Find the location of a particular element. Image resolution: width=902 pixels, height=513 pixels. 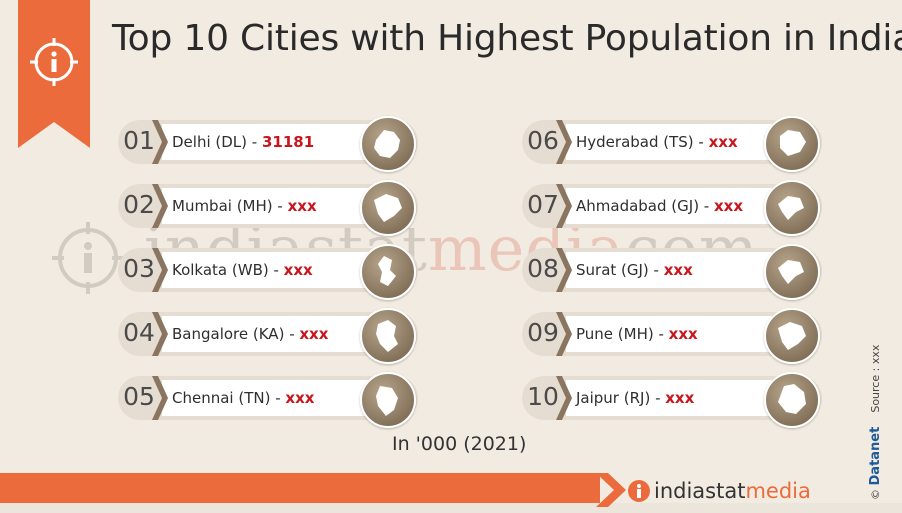

city-row: 09 Pune (MH) - xxx is located at coordinates (673, 336).